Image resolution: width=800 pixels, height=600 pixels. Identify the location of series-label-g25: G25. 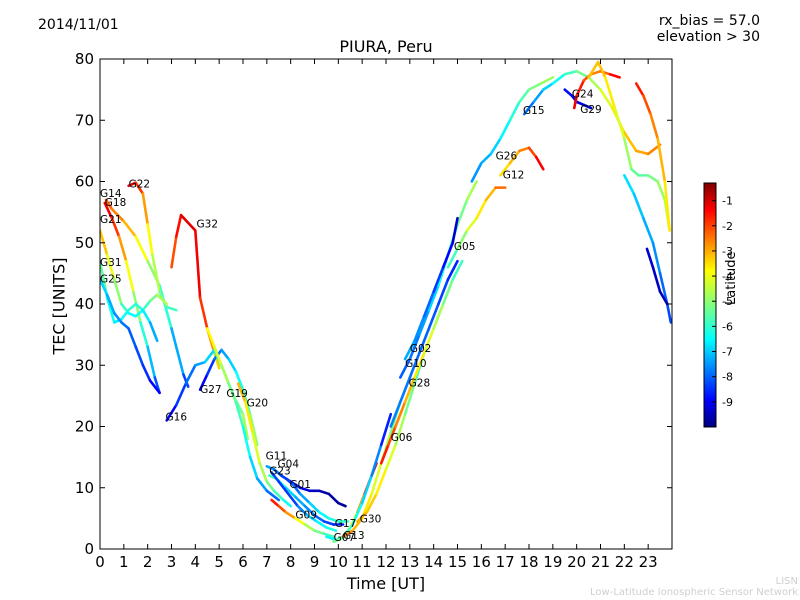
(111, 280).